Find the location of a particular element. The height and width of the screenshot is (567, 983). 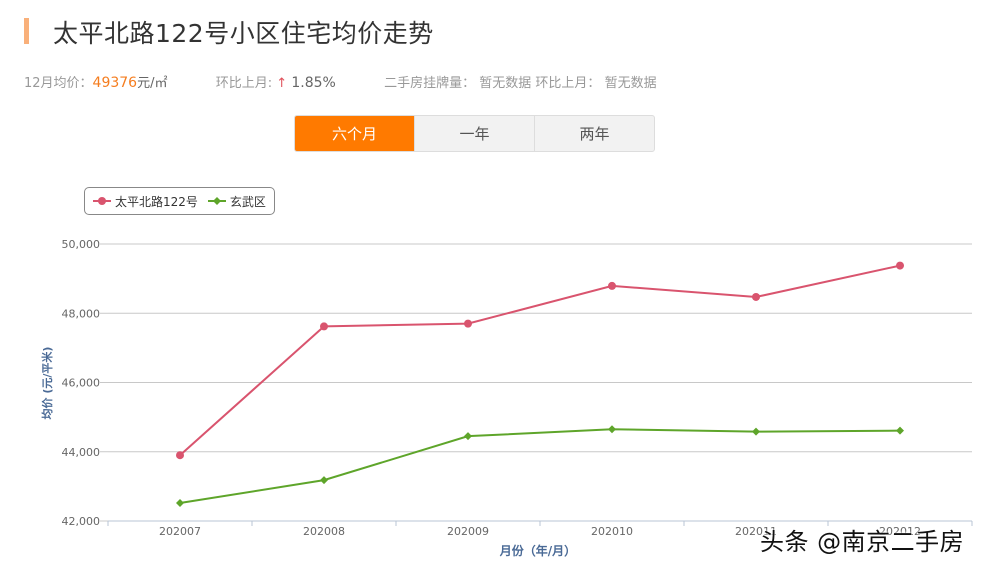

page-title: 太平北路122号小区住宅均价走势 is located at coordinates (243, 33).